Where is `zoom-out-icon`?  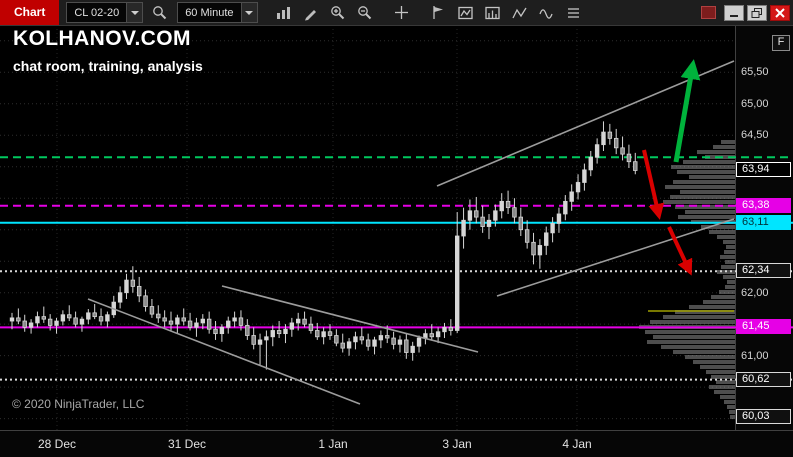
zoom-out-icon is located at coordinates (365, 13).